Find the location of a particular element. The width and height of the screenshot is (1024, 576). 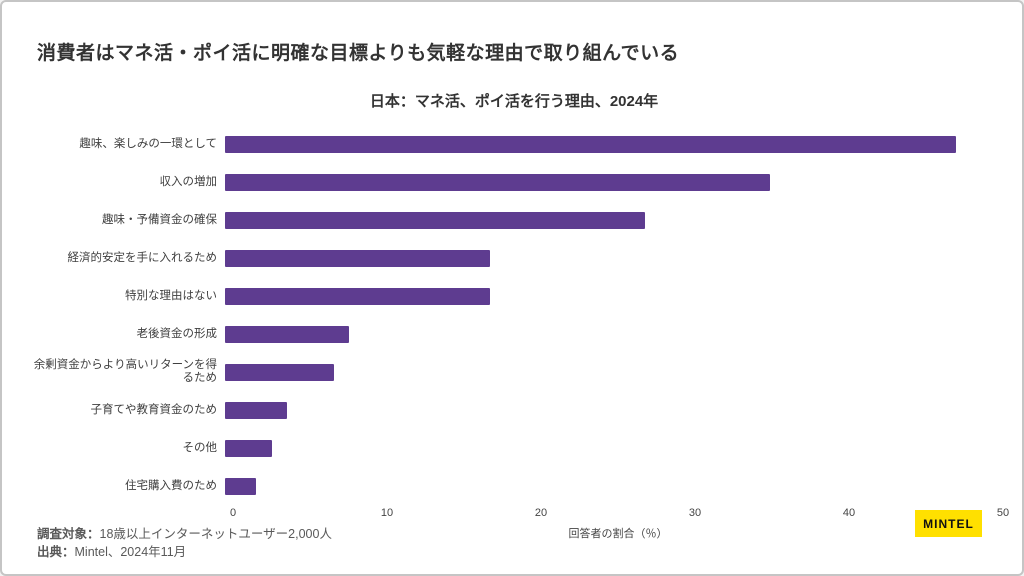

footnote-survey-line: 調査対象：18歳以上インターネットユーザー2,000人 is located at coordinates (184, 534).